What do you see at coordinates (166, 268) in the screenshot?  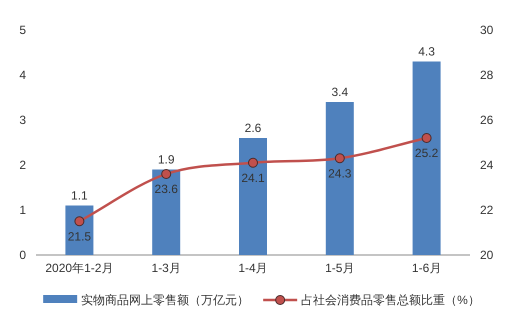 I see `x-tick-label: 1-3月` at bounding box center [166, 268].